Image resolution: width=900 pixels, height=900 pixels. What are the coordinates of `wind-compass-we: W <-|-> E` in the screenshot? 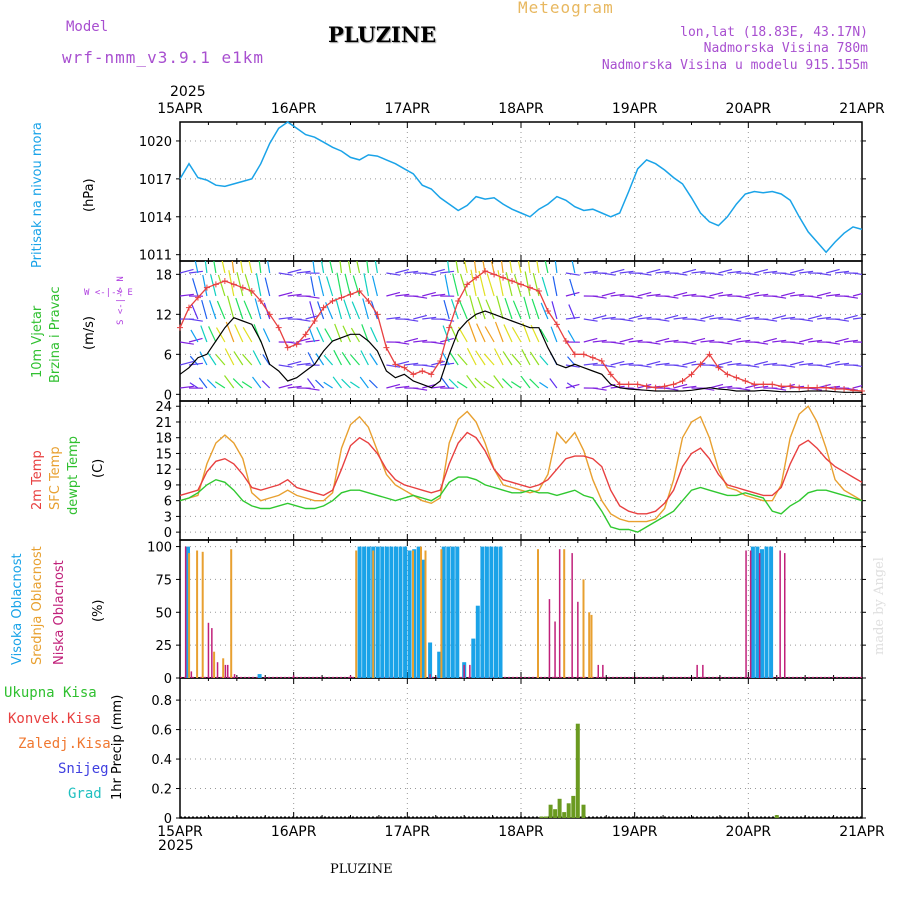 It's located at (108, 293).